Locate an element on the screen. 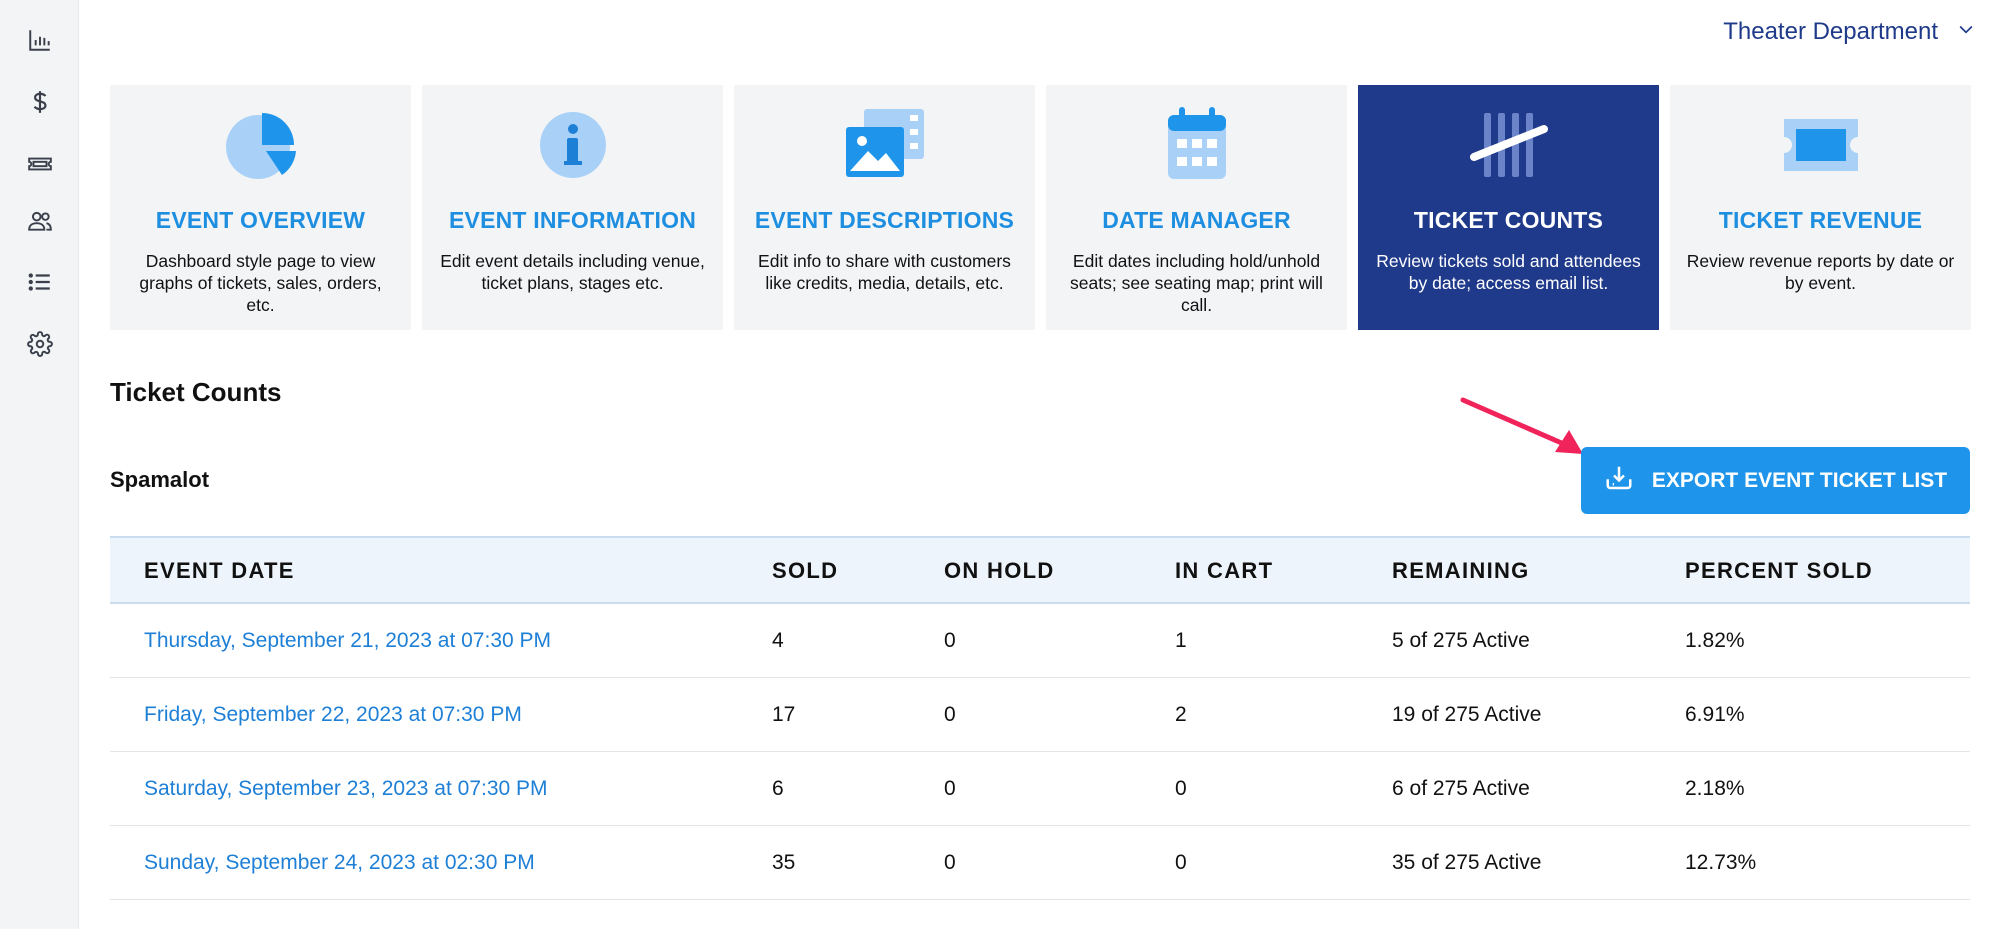  card-title: TICKET COUNTS is located at coordinates (1508, 220).